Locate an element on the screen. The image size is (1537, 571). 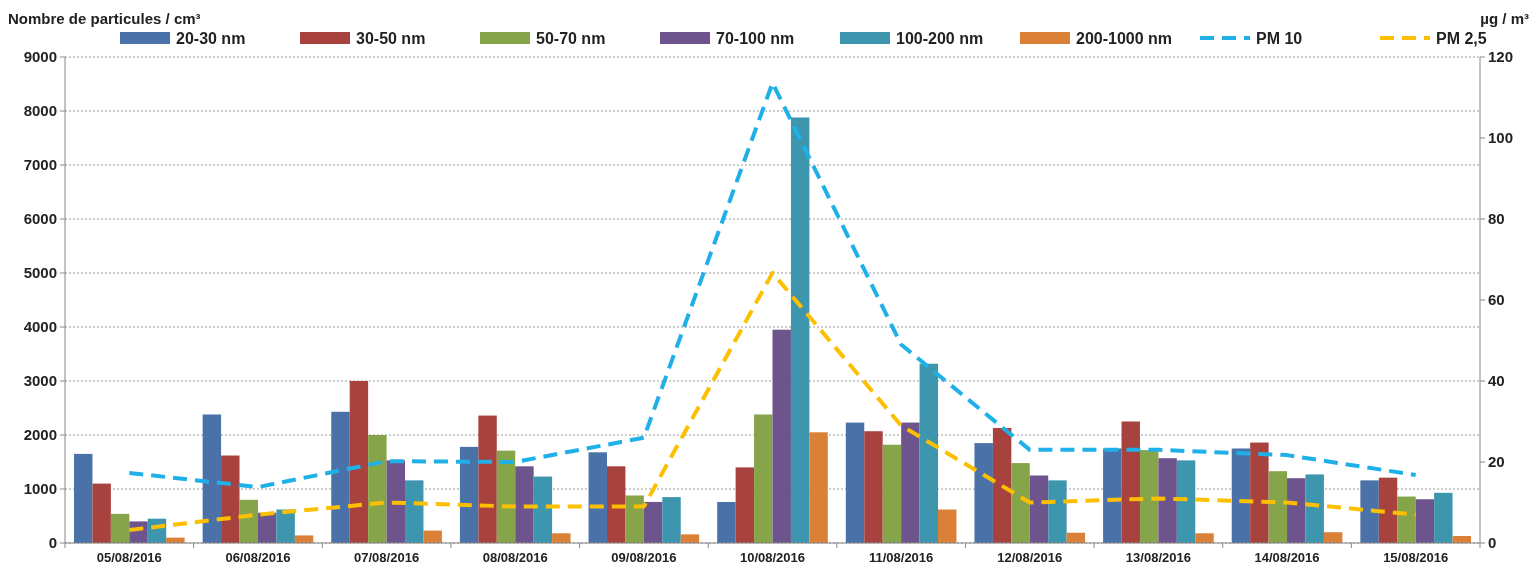
y-axis-title: Nombre de particules / cm³ is located at coordinates (104, 18).